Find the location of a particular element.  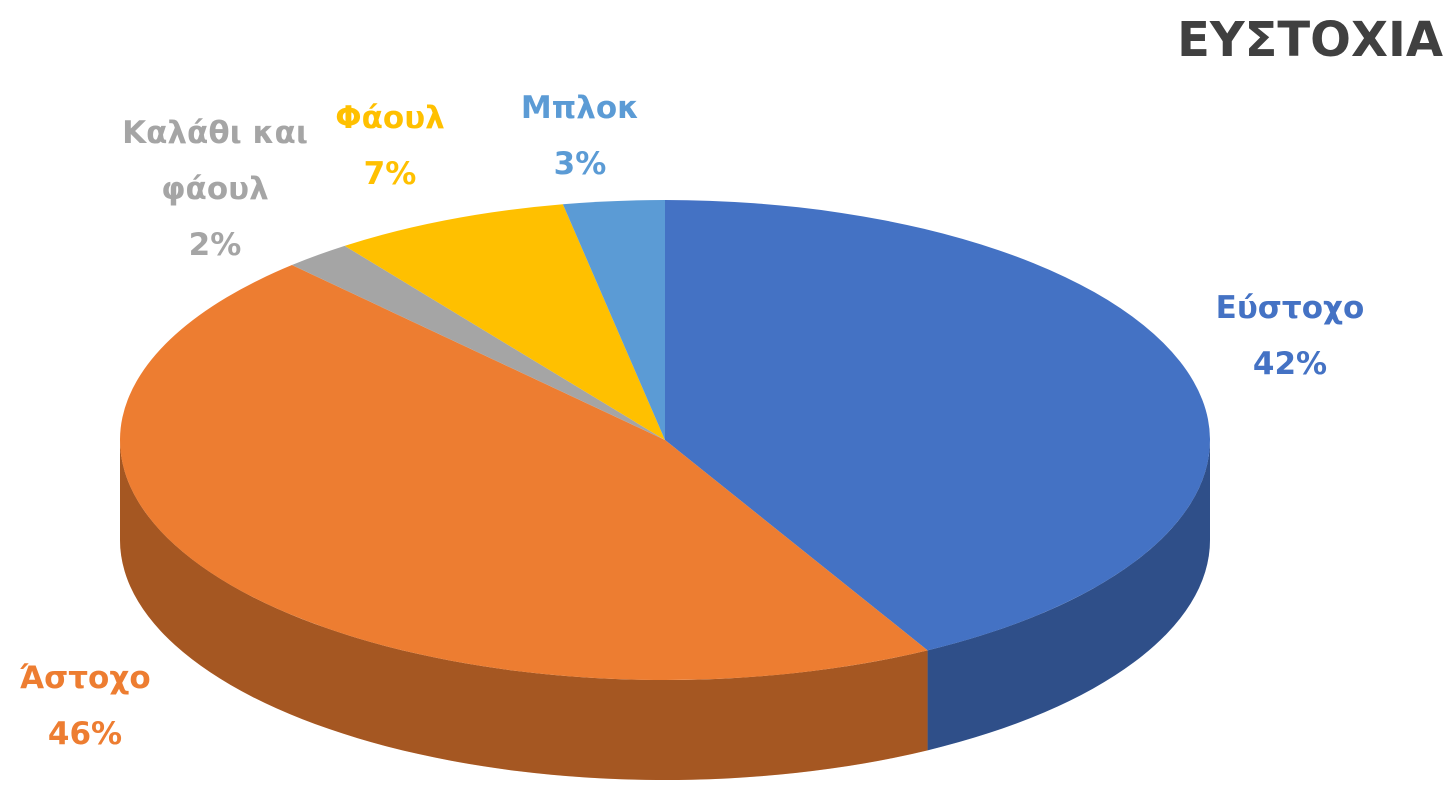

data-label: Μπλοκ 3% is located at coordinates (580, 136).